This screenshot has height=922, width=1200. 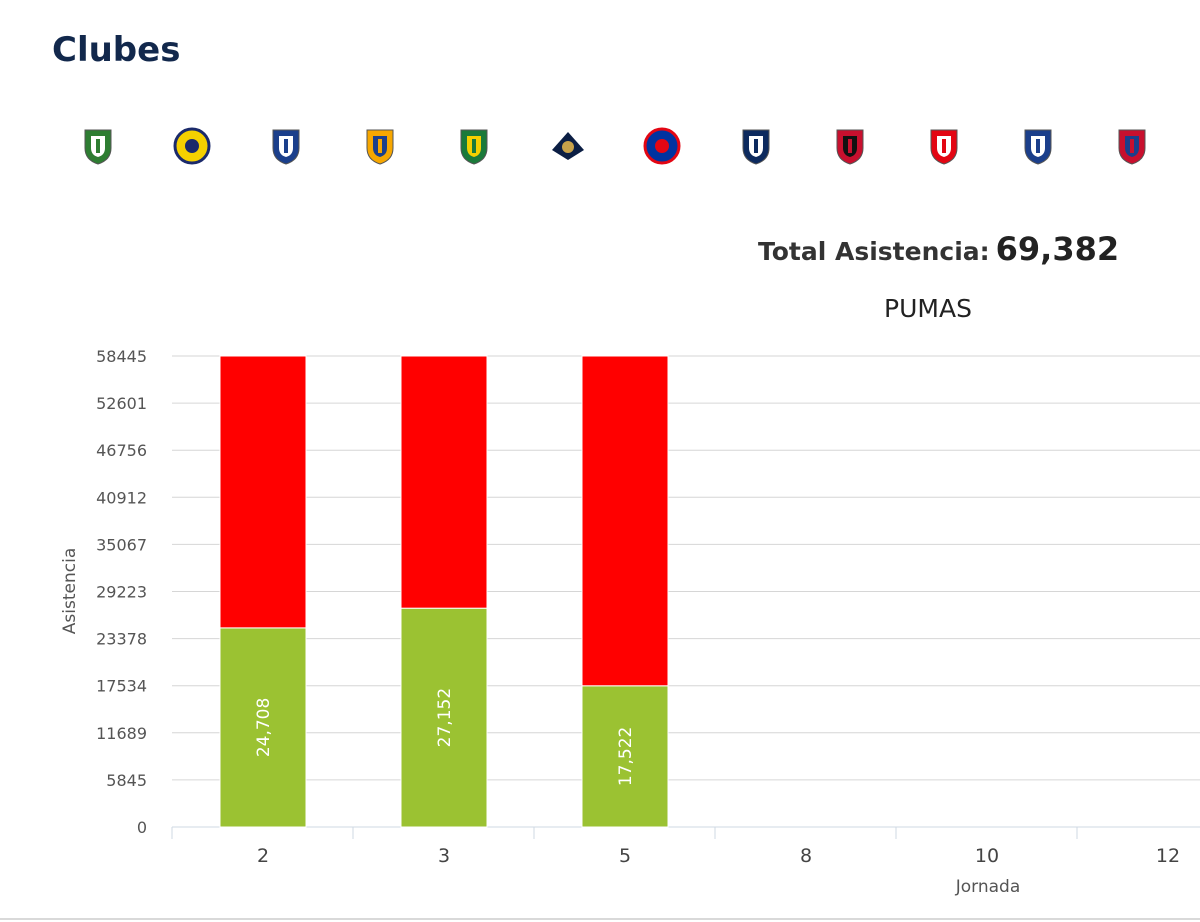 I want to click on clubs-row, so click(x=600, y=145).